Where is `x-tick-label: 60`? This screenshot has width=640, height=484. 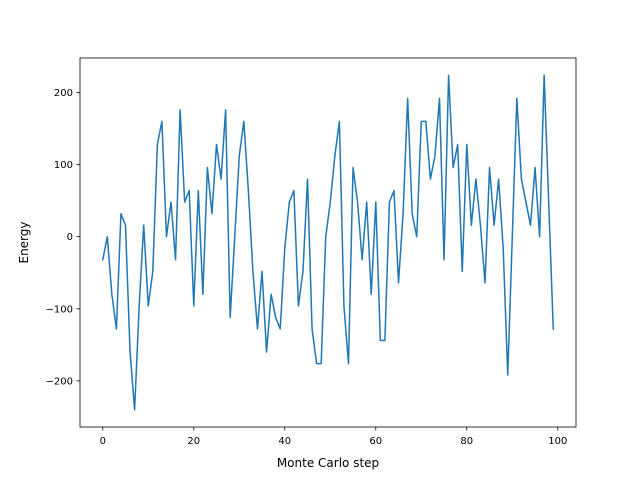 x-tick-label: 60 is located at coordinates (375, 441).